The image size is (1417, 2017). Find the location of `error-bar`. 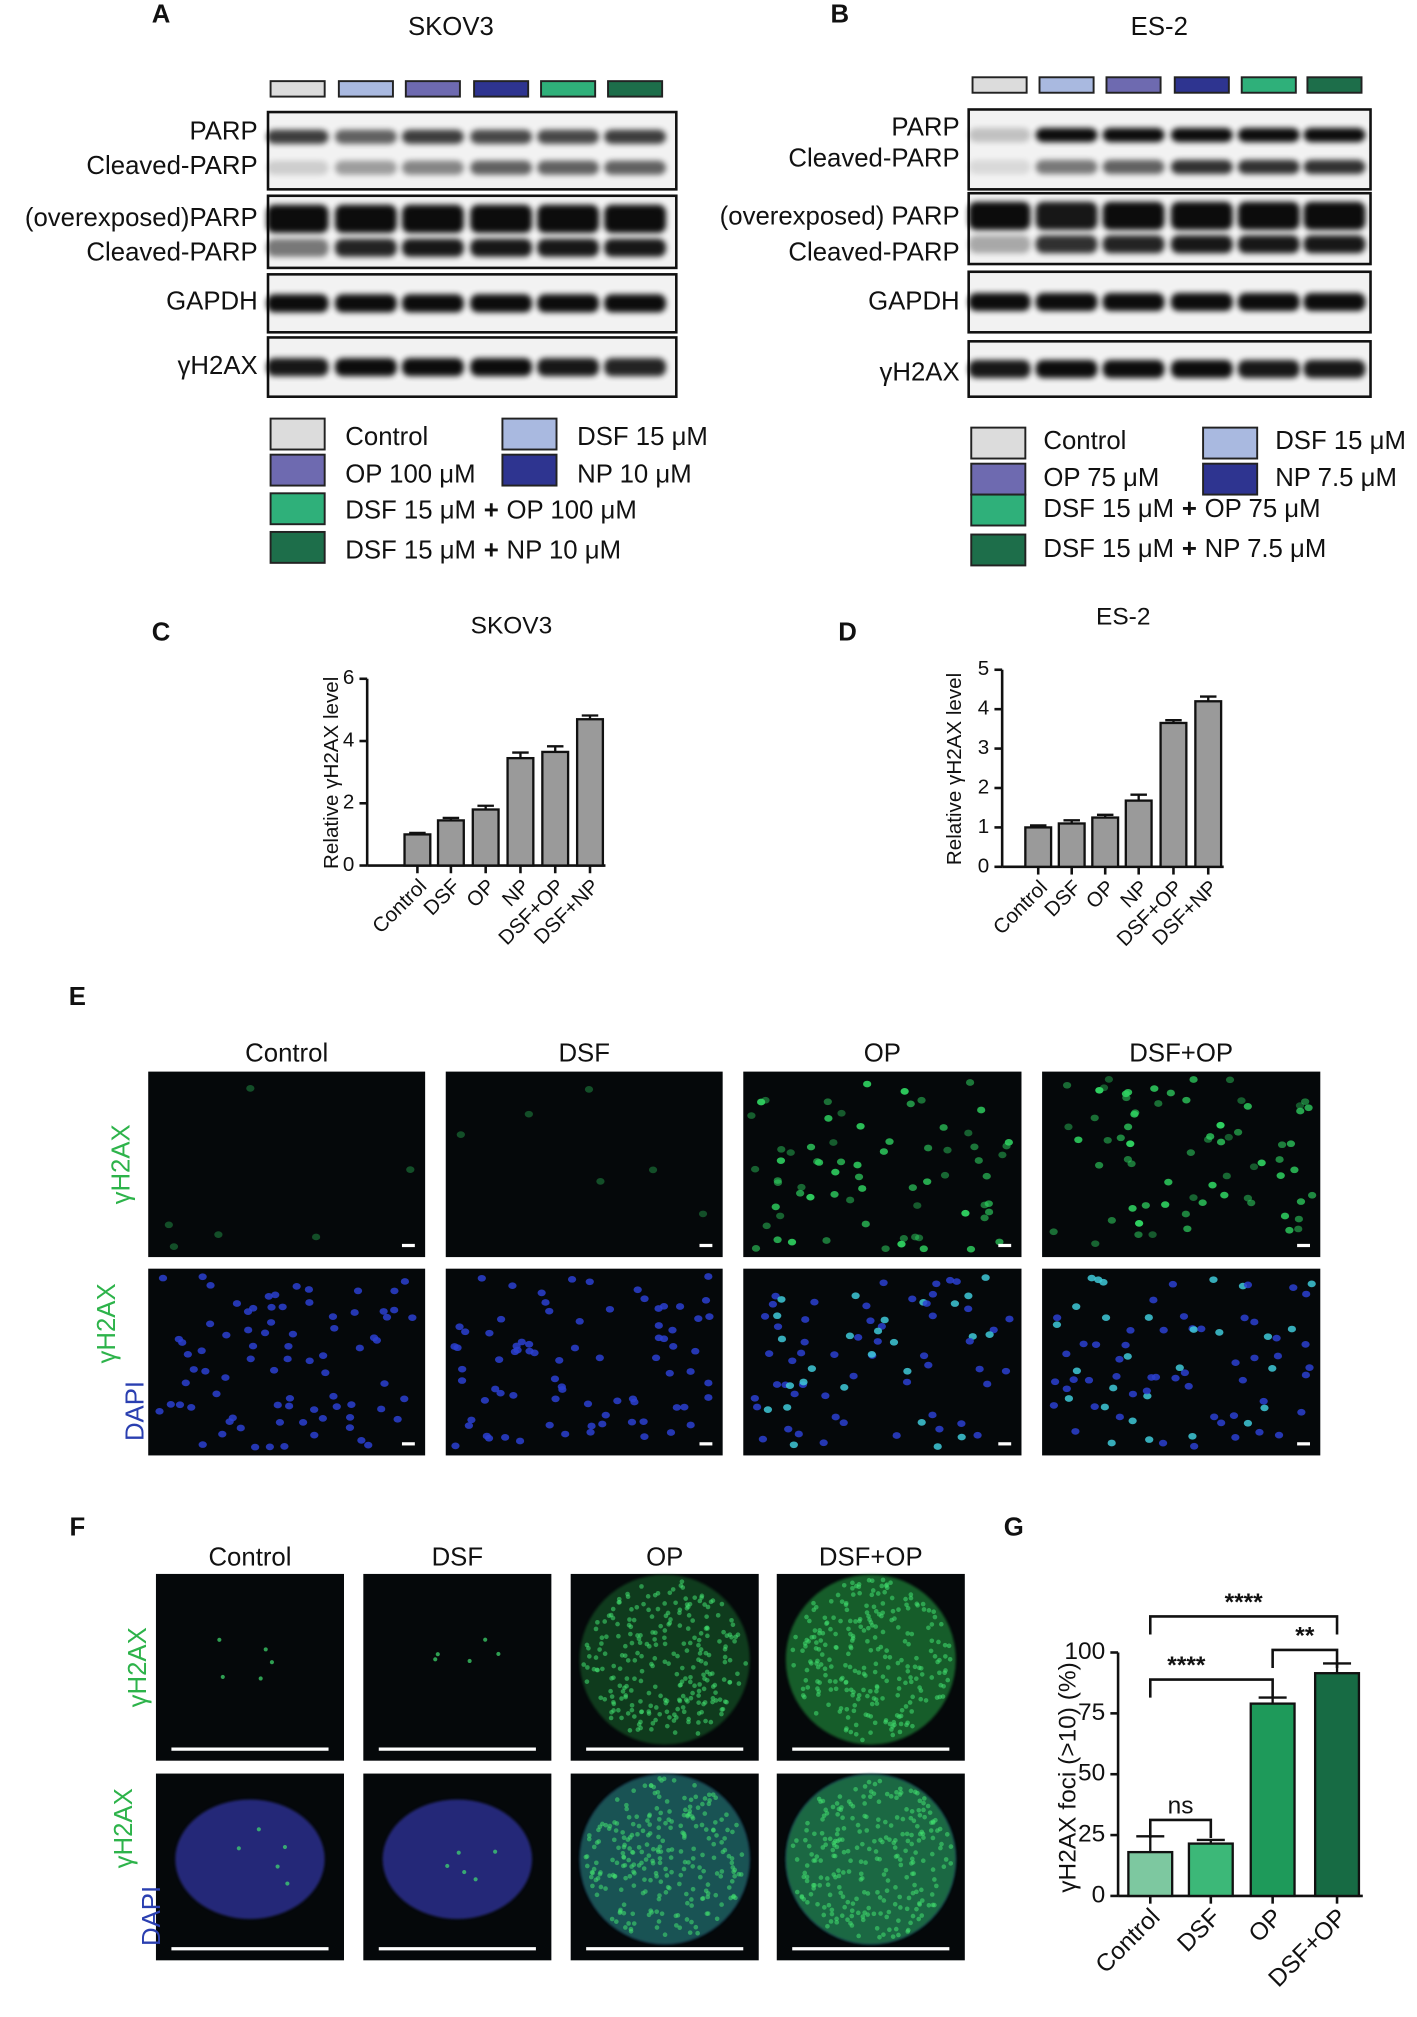

error-bar is located at coordinates (1210, 1841).